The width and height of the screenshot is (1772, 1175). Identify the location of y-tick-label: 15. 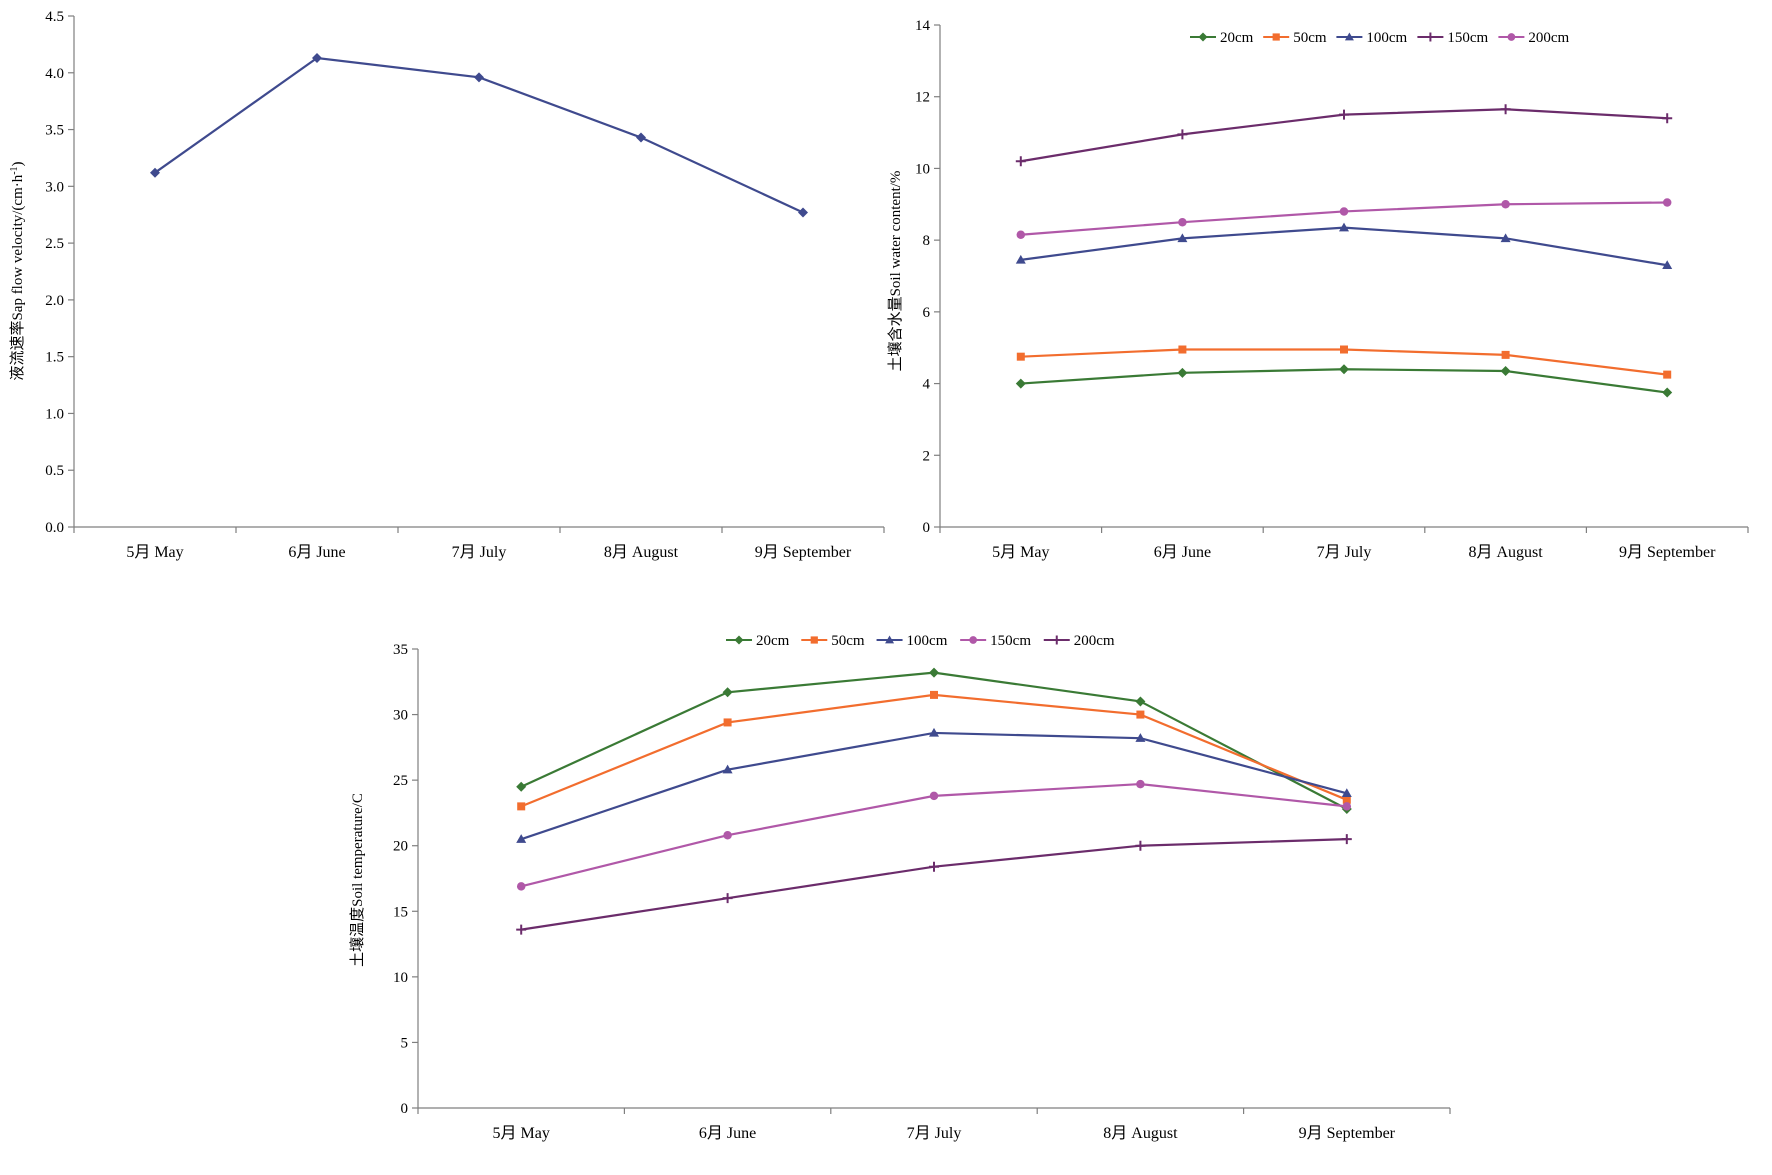
(400, 912).